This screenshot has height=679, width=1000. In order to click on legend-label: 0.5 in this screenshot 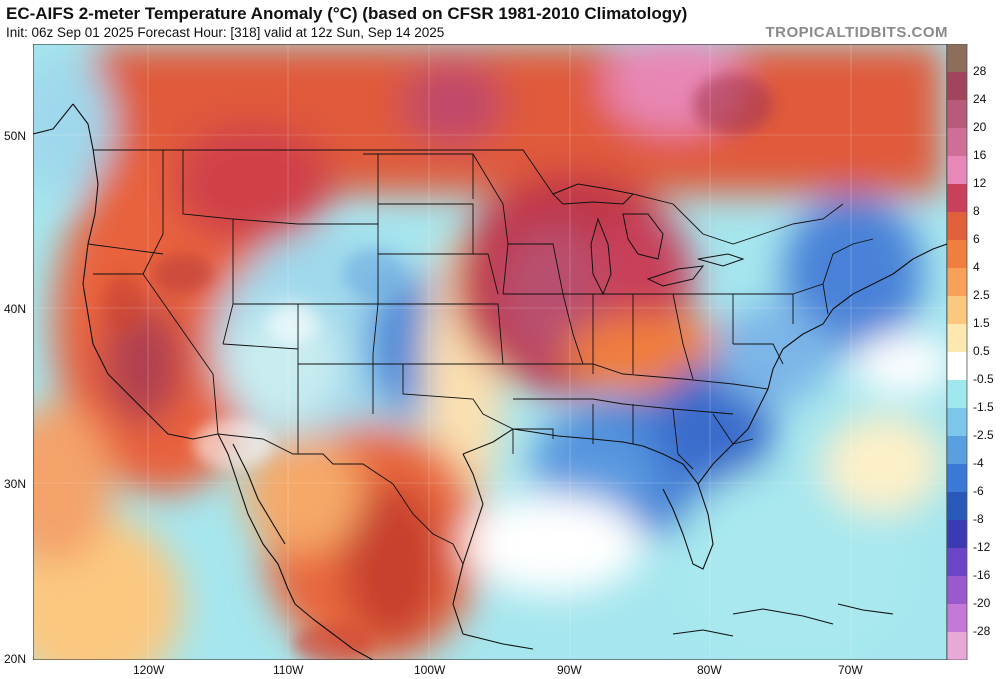, I will do `click(981, 351)`.